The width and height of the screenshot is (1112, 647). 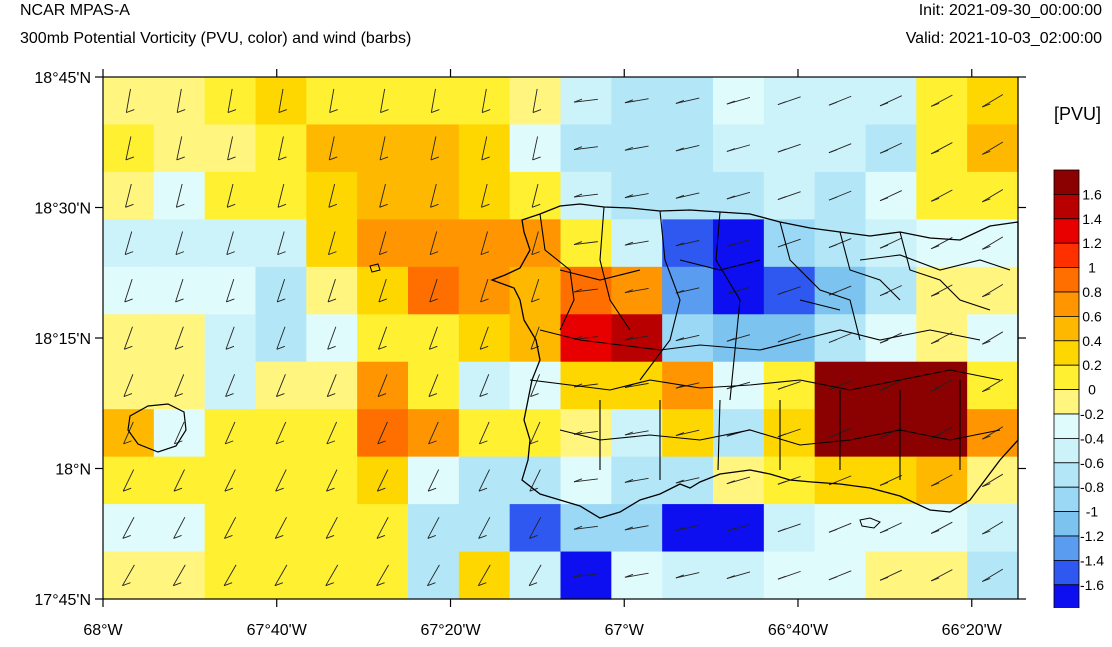 I want to click on lat-tick-label: 17°45'N, so click(x=62, y=600).